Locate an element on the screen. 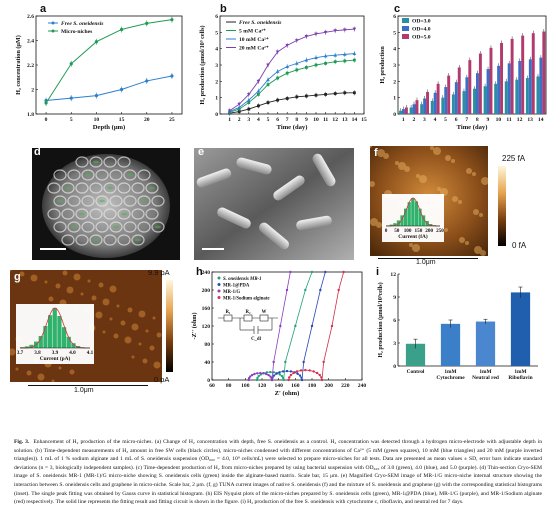 Image resolution: width=554 pixels, height=515 pixels. tuna-f-graphic: 0 50 100 150 200 250 Current (fA) is located at coordinates (429, 201).